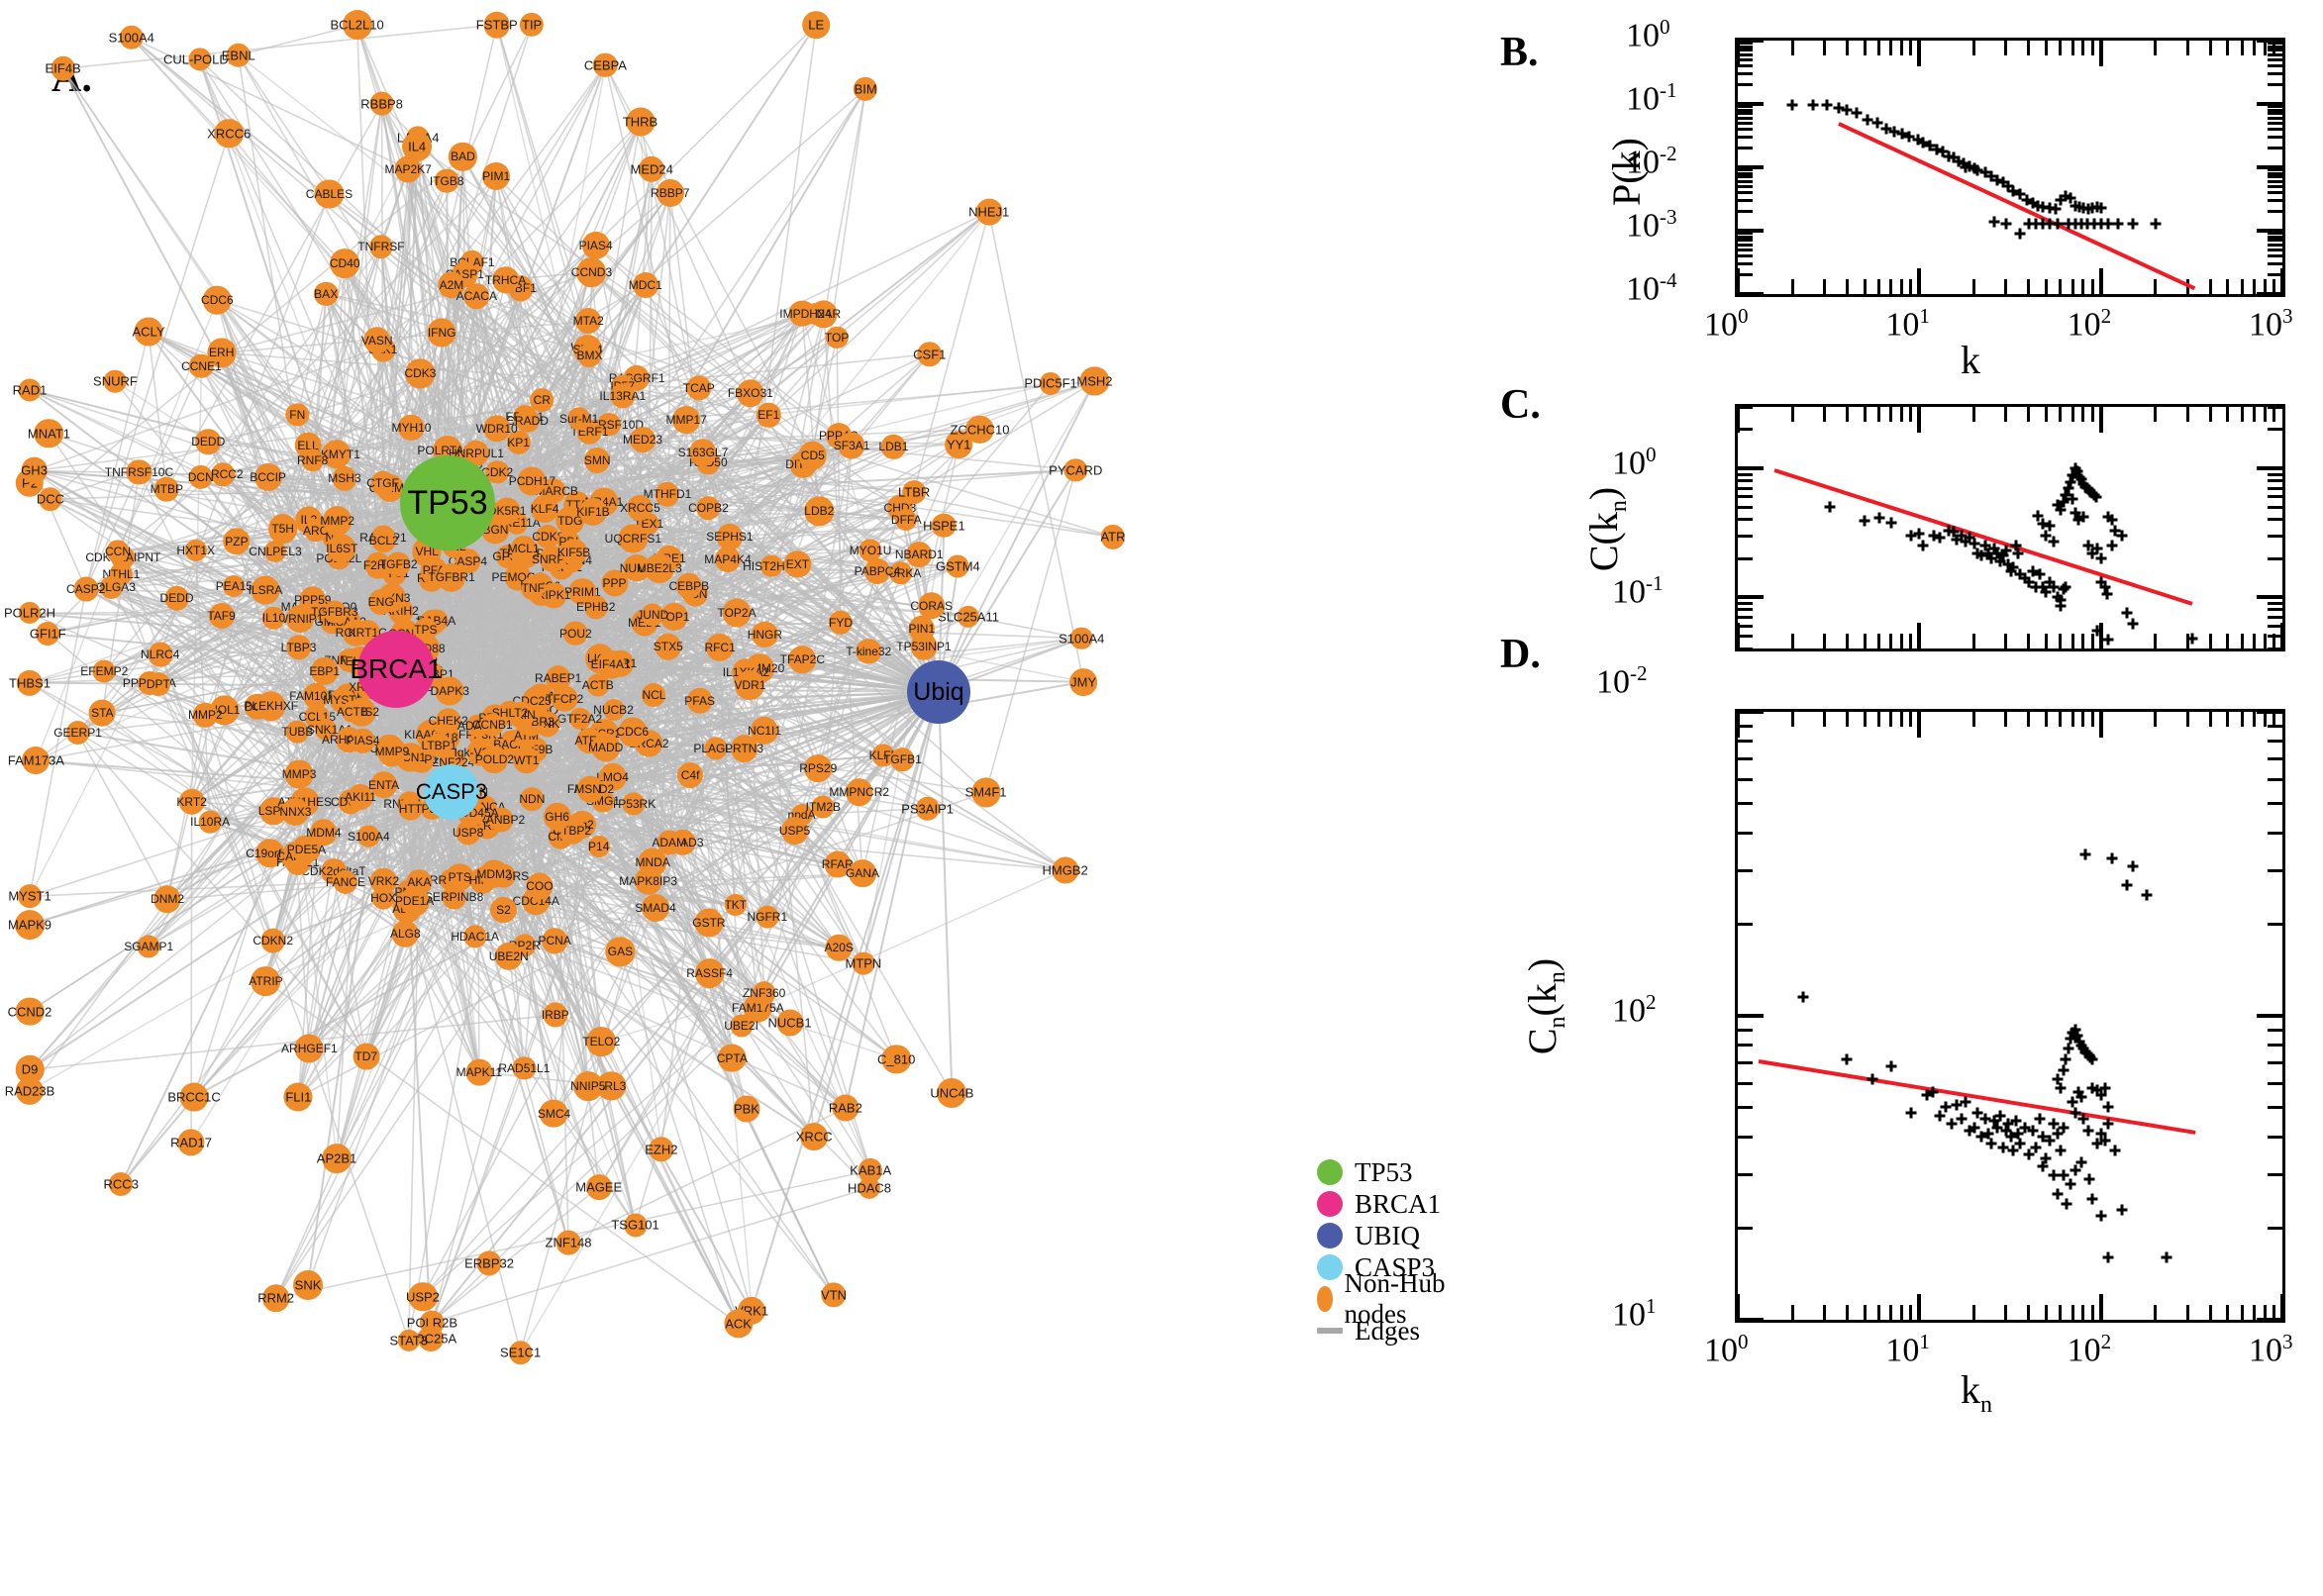 The image size is (2323, 1596). Describe the element at coordinates (396, 669) in the screenshot. I see `hub-node-brca1: BRCA1` at that location.